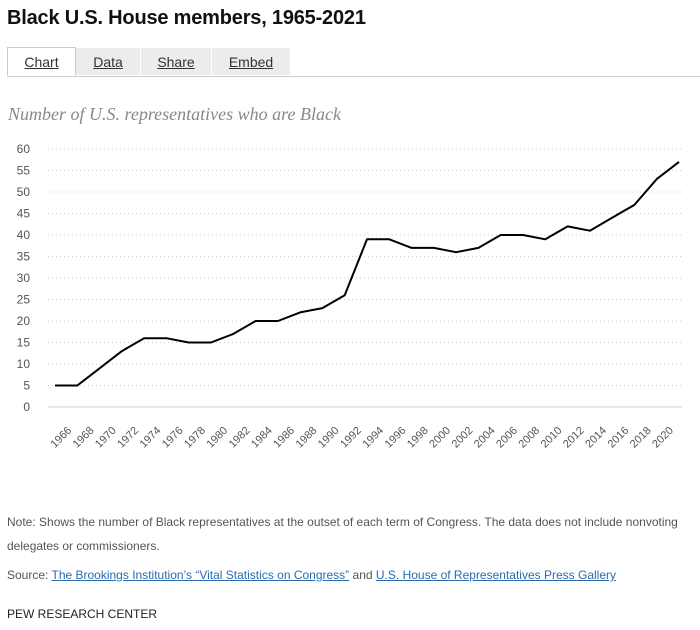 This screenshot has width=700, height=630. I want to click on chart-title: Black U.S. House members, 1965-2021, so click(186, 18).